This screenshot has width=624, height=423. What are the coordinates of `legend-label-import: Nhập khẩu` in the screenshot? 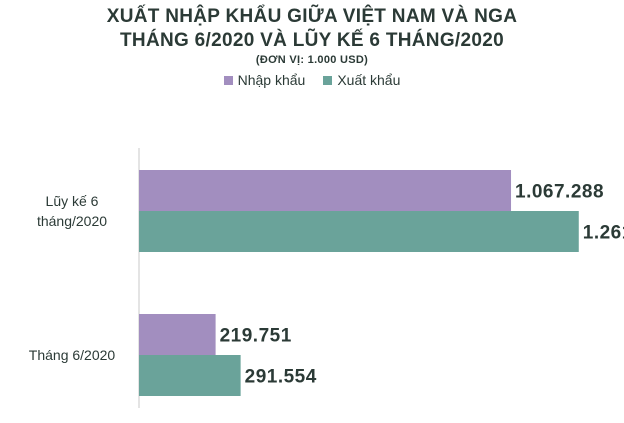 It's located at (271, 80).